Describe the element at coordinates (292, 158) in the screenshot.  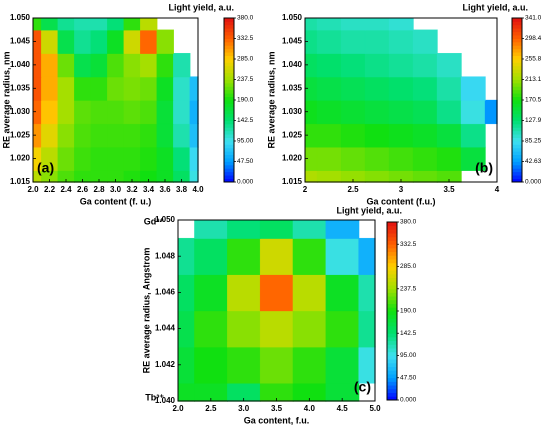
I see `y-tick-label: 1.020` at that location.